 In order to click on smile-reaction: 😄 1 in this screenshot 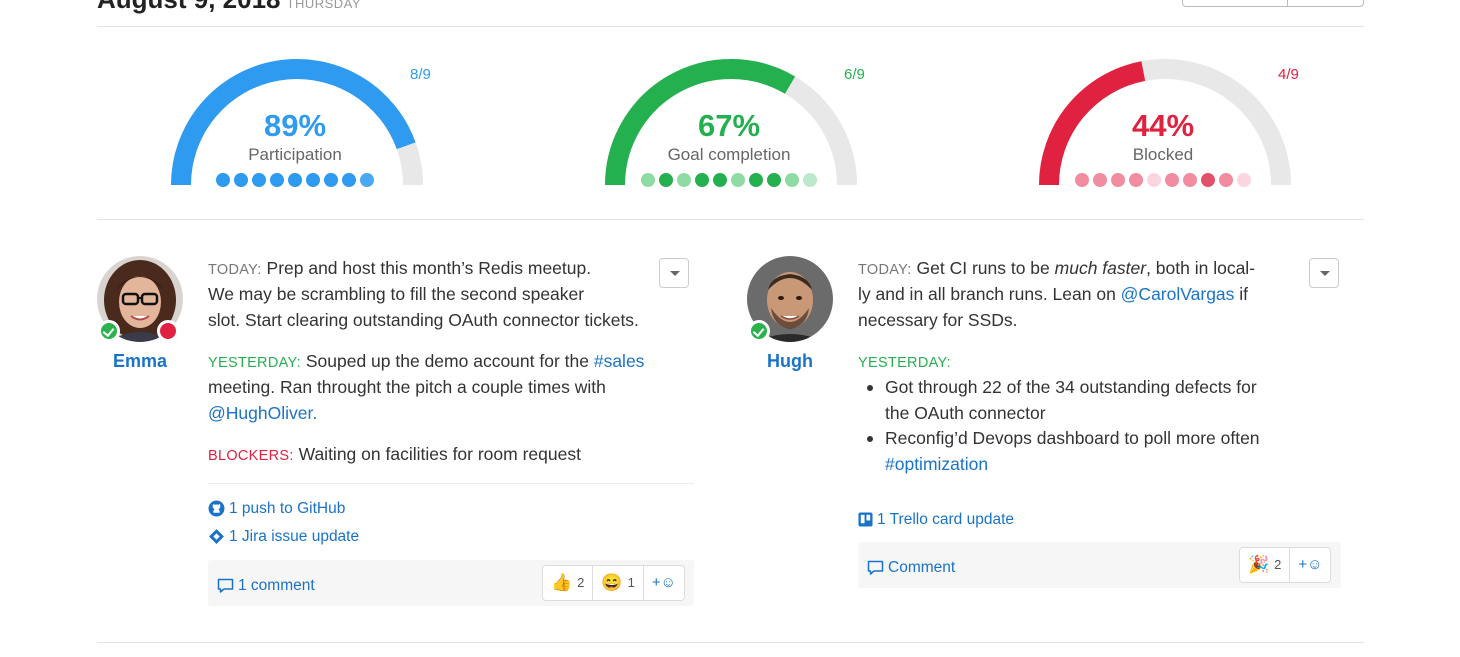, I will do `click(618, 583)`.